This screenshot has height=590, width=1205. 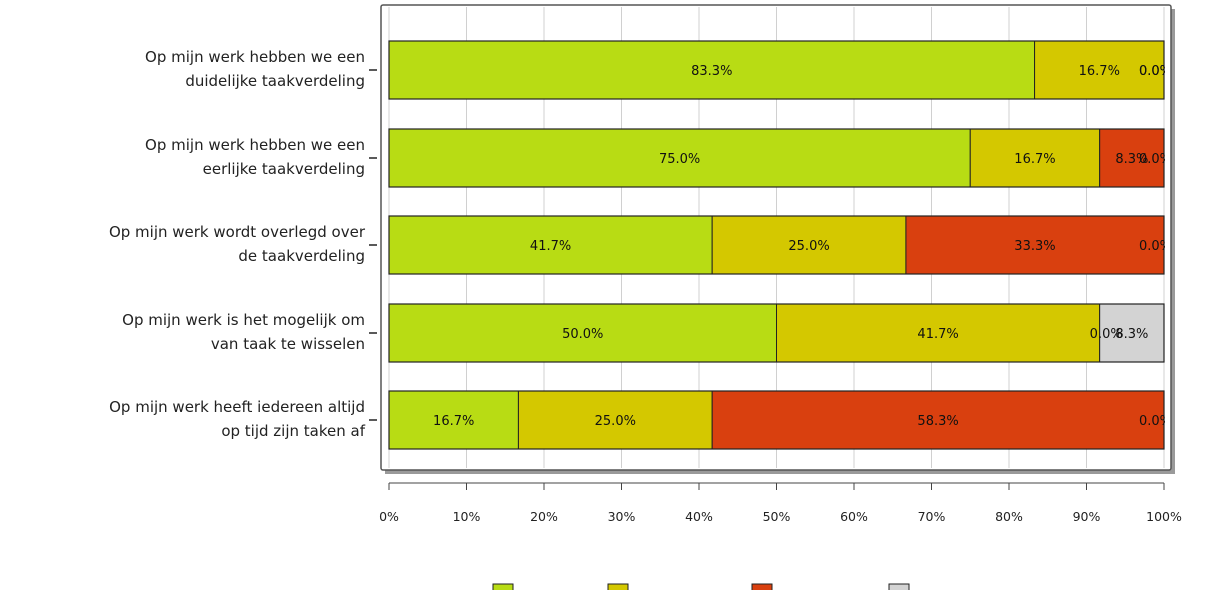 I want to click on data-label: 50.0%, so click(x=582, y=334).